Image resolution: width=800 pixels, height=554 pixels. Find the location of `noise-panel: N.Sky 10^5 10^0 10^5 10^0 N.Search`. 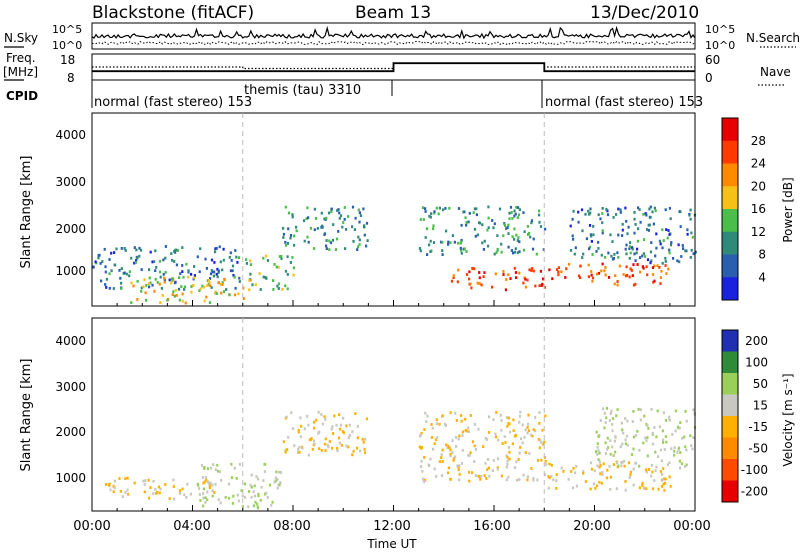

noise-panel: N.Sky 10^5 10^0 10^5 10^0 N.Search is located at coordinates (402, 37).